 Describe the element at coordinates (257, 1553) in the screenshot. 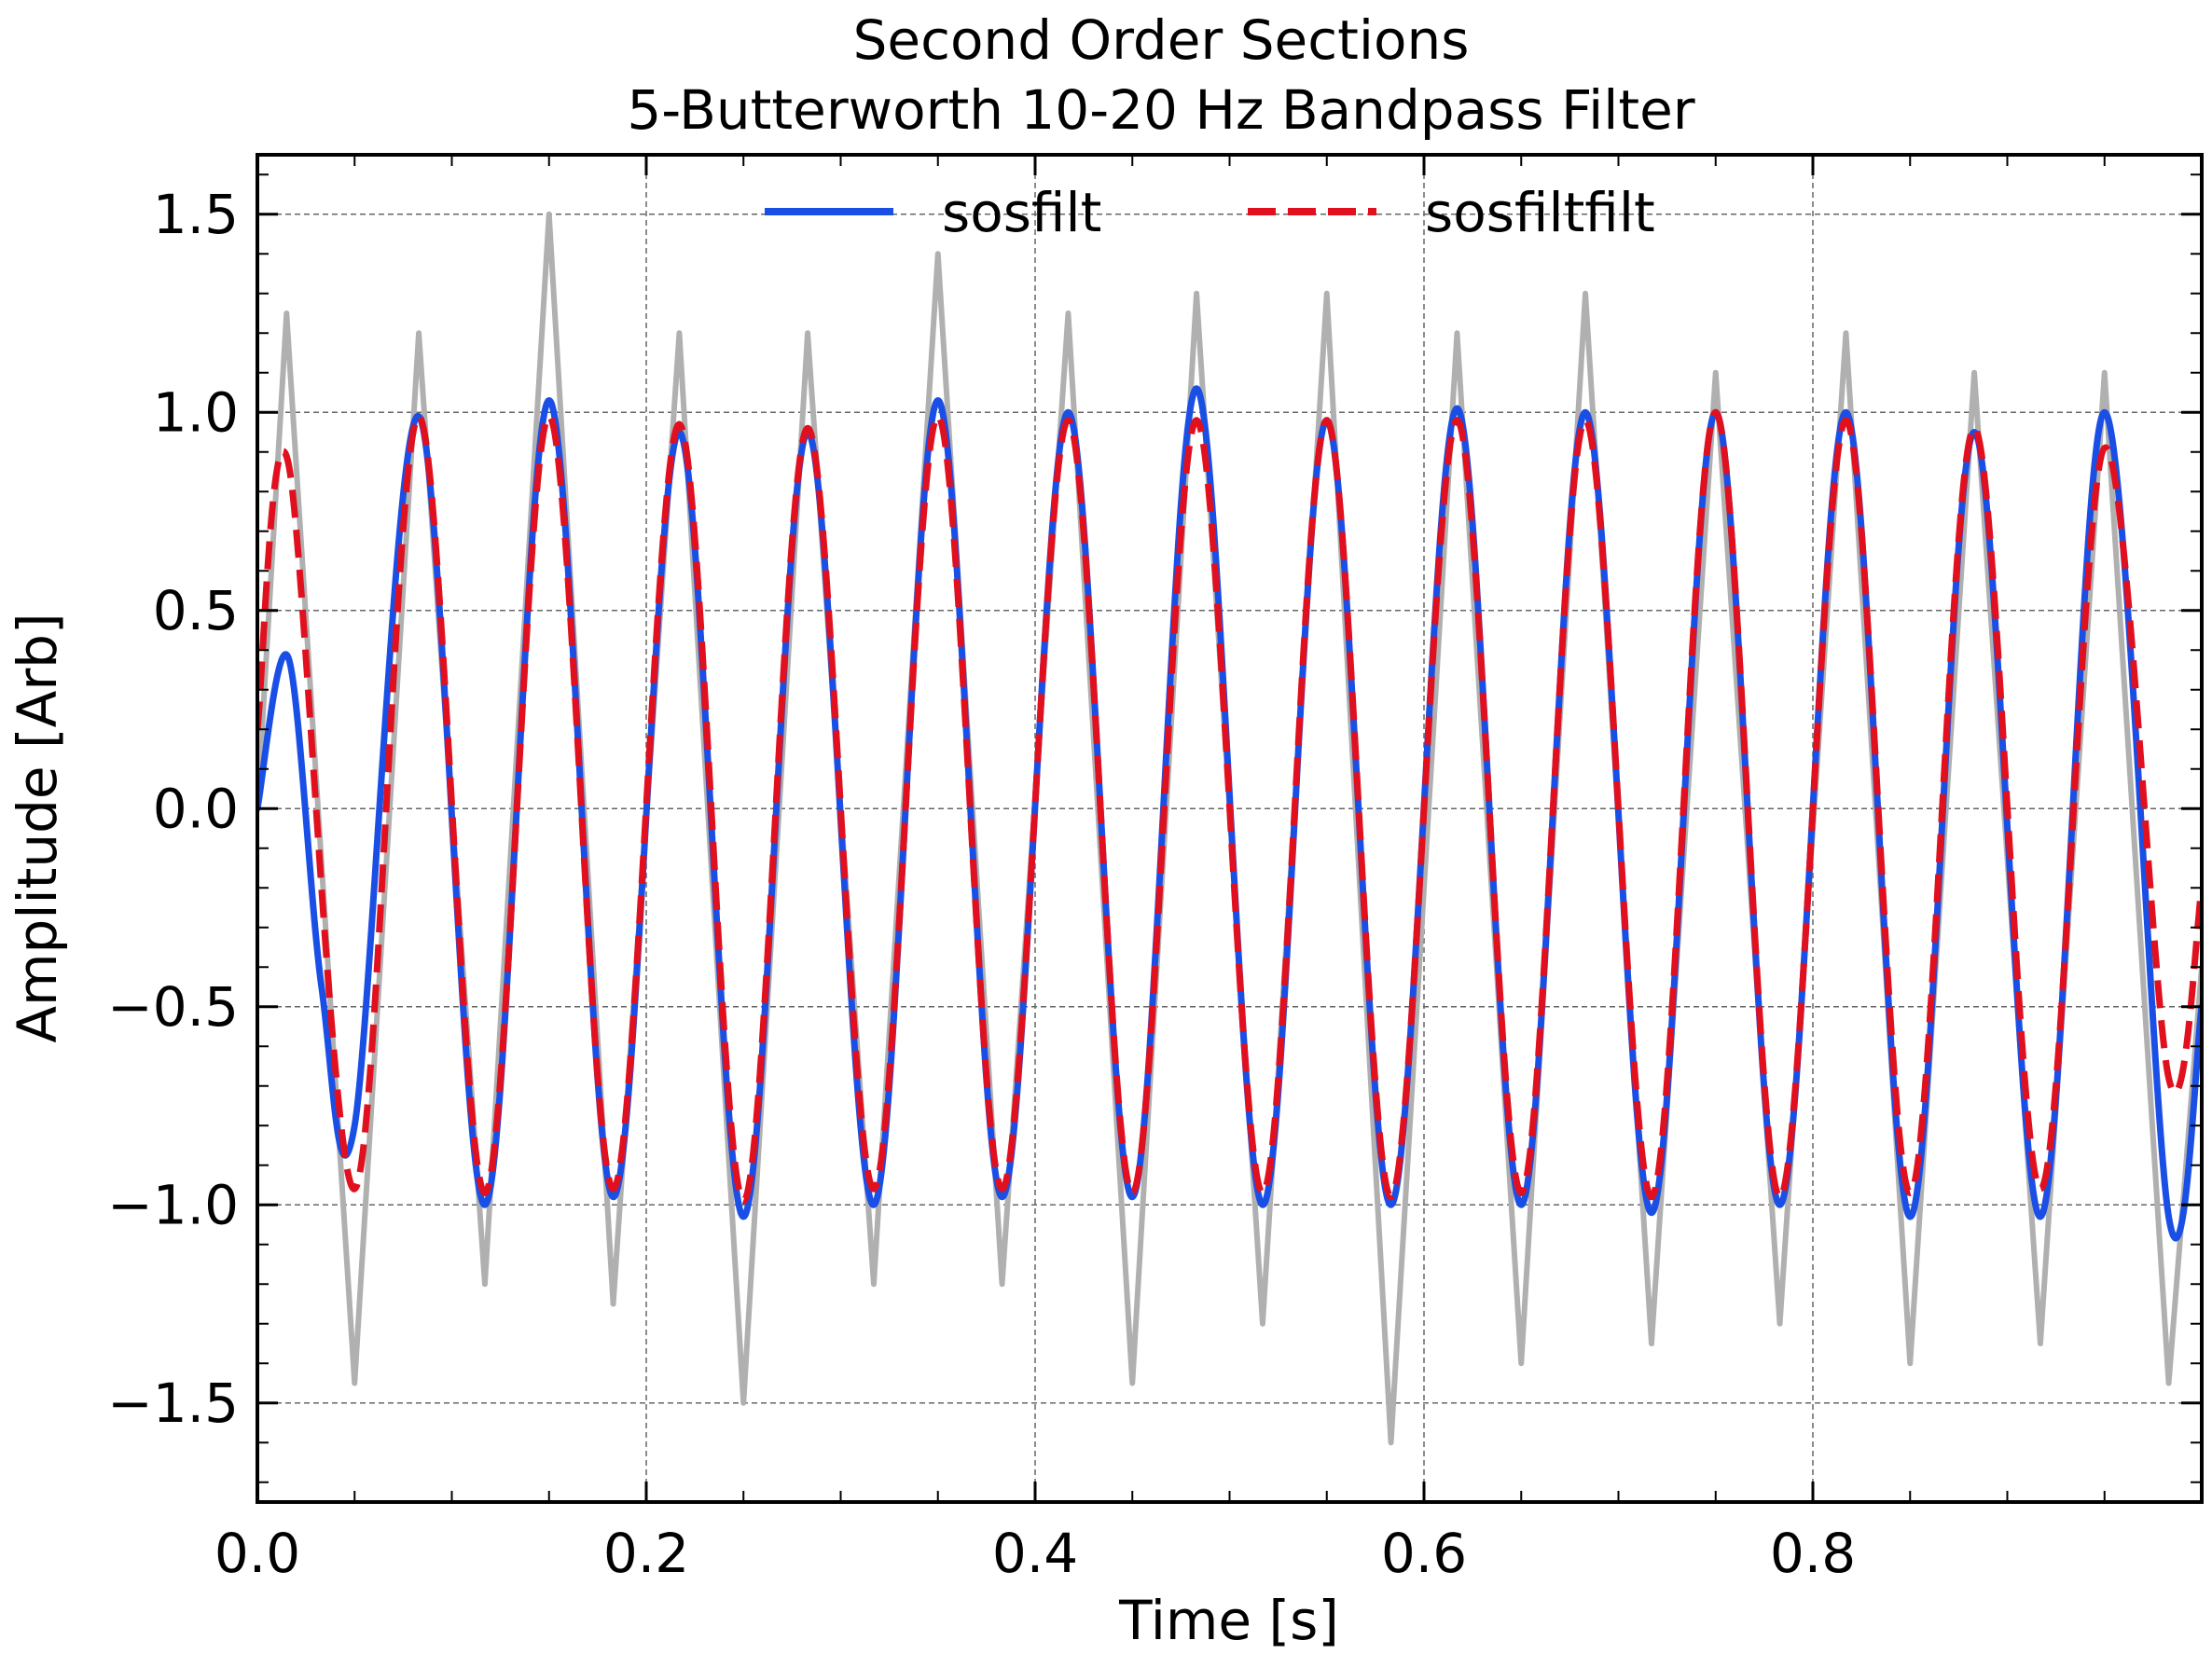

I see `x-tick-label: 0.0` at that location.